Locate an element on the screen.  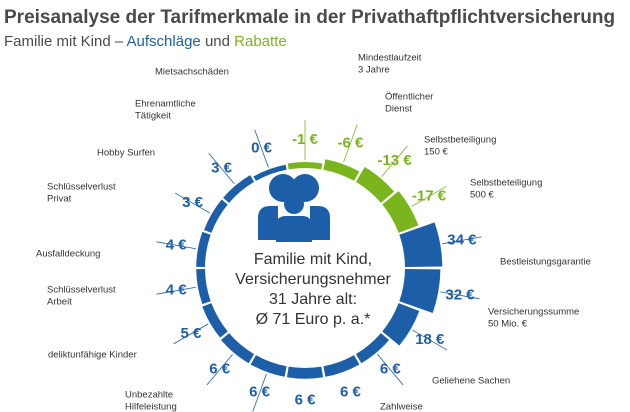
category-label: Zahlweise is located at coordinates (401, 407).